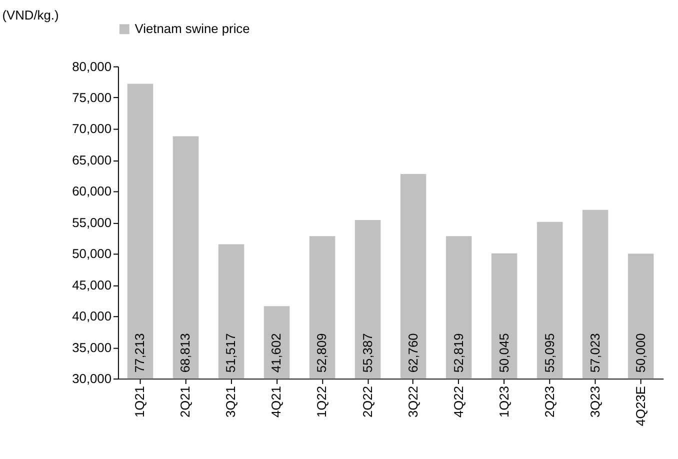 The height and width of the screenshot is (459, 678). What do you see at coordinates (92, 98) in the screenshot?
I see `y-tick-label: 75,000` at bounding box center [92, 98].